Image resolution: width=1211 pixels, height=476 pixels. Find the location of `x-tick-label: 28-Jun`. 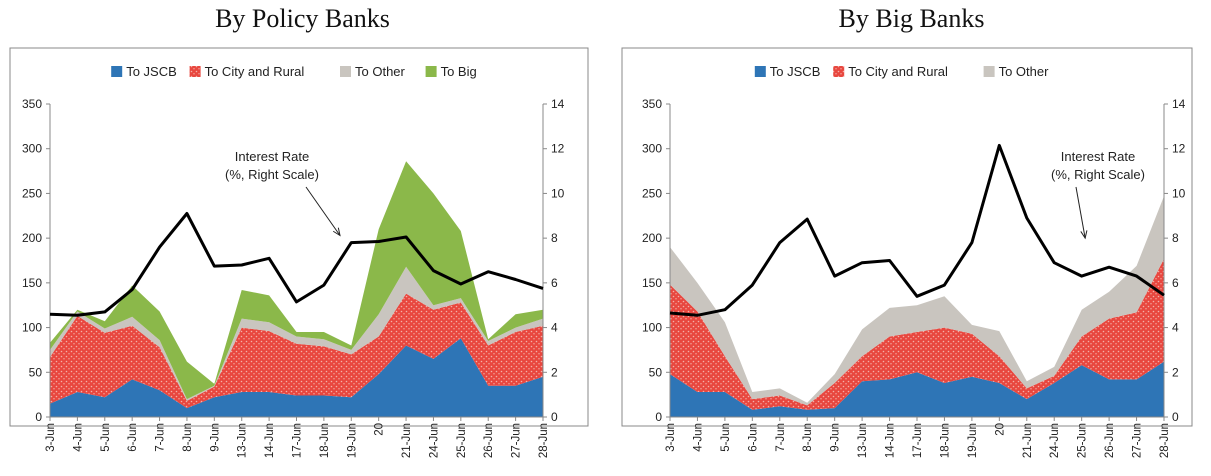

x-tick-label: 28-Jun is located at coordinates (1165, 440).